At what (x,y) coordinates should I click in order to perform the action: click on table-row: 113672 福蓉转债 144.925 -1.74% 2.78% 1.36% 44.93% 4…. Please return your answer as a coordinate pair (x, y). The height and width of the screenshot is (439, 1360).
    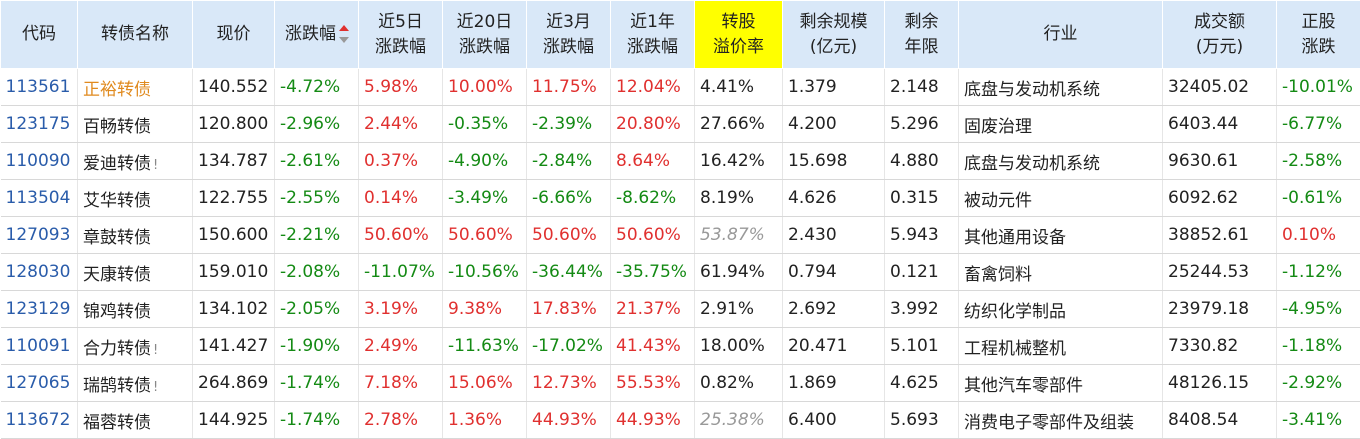
    Looking at the image, I should click on (680, 420).